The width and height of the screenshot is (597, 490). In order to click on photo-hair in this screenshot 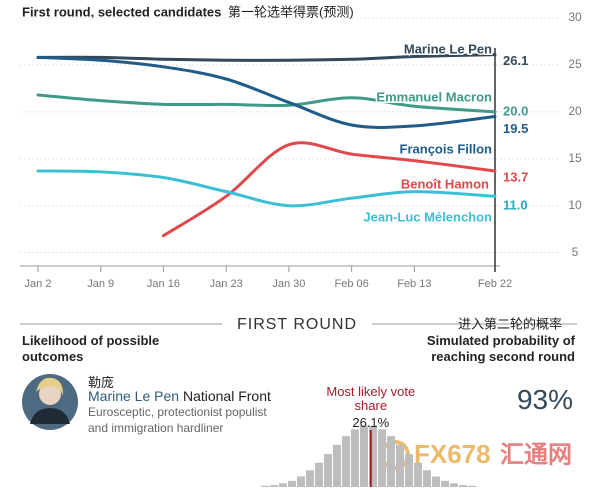, I will do `click(50, 386)`.